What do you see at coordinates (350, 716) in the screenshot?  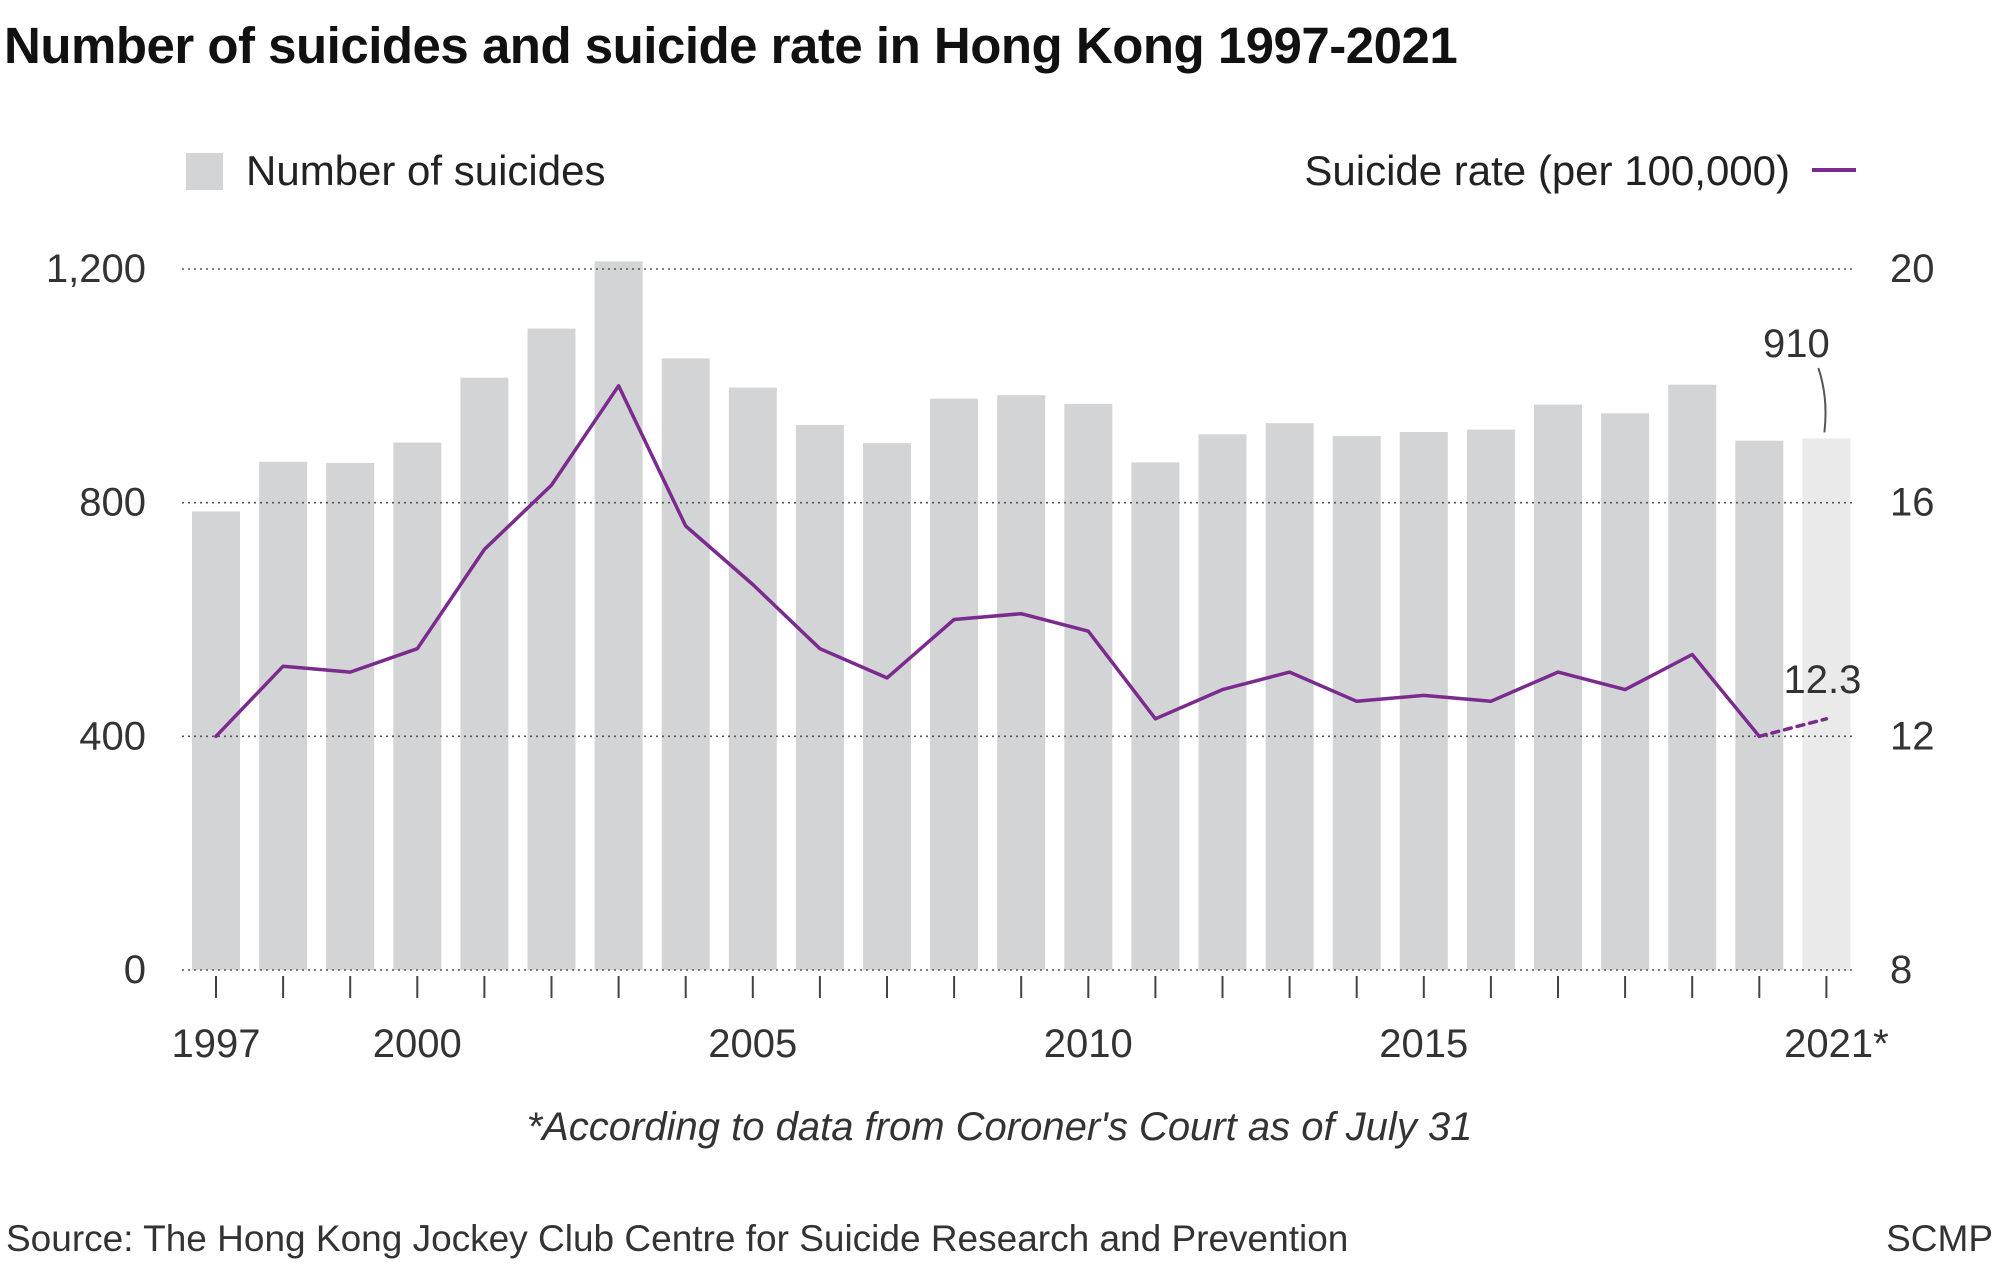 I see `bar-1999` at bounding box center [350, 716].